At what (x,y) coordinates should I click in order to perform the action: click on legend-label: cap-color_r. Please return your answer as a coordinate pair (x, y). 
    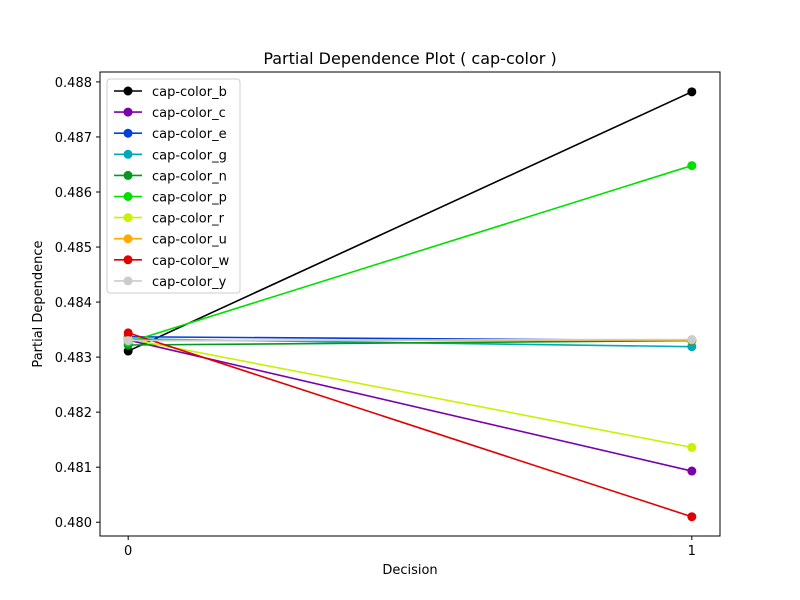
    Looking at the image, I should click on (188, 219).